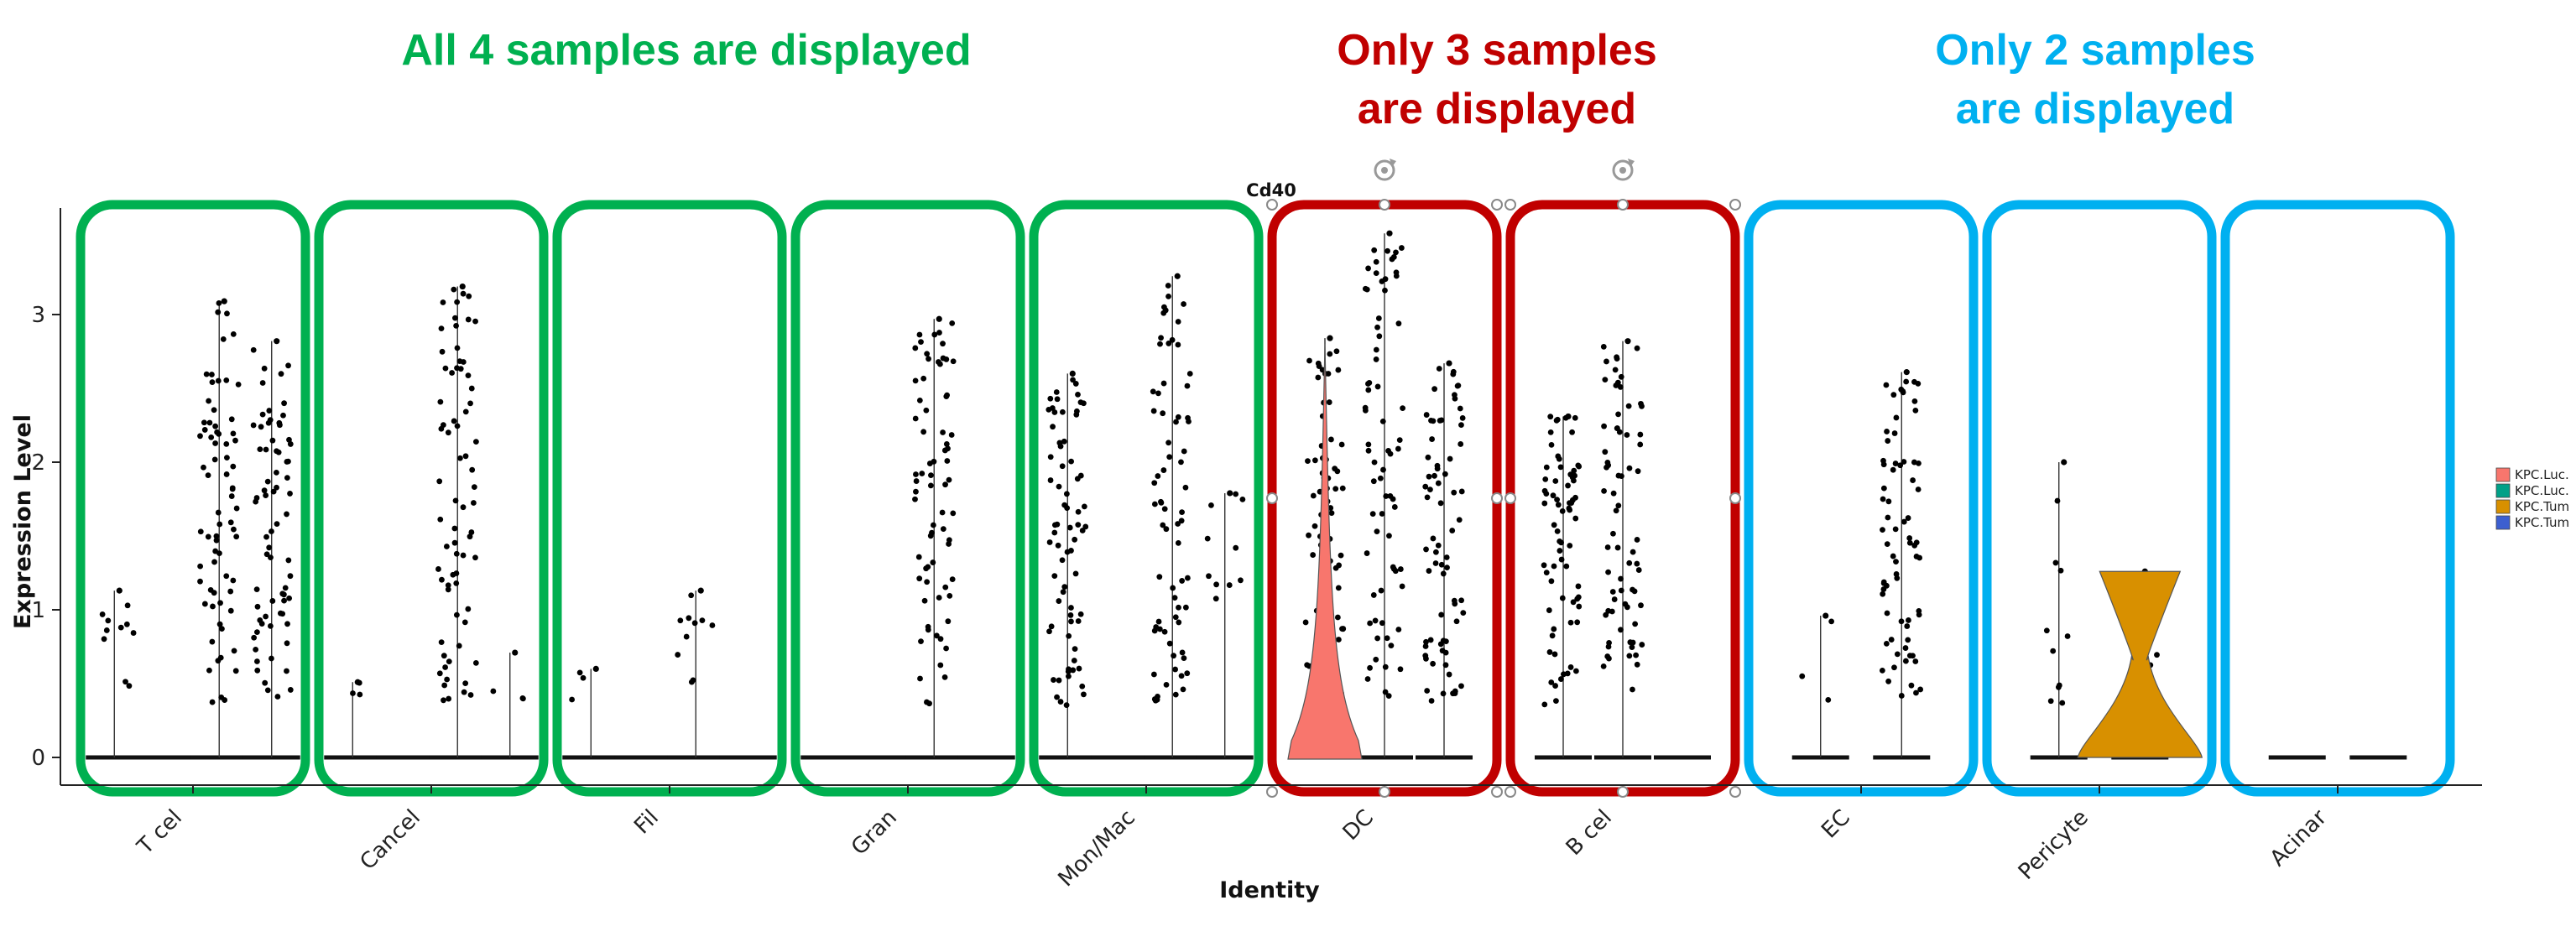 The height and width of the screenshot is (947, 2576). Describe the element at coordinates (1503, 478) in the screenshot. I see `selection-overlay` at that location.